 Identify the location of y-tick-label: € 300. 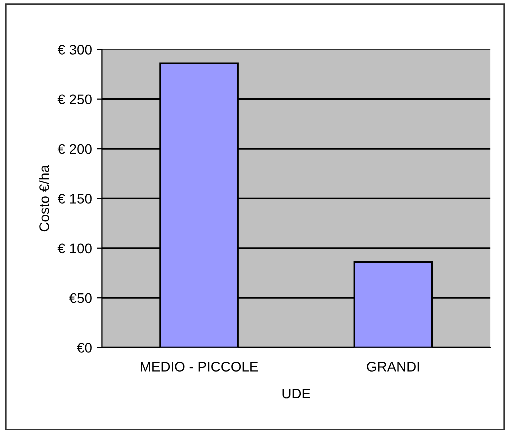
(75, 50).